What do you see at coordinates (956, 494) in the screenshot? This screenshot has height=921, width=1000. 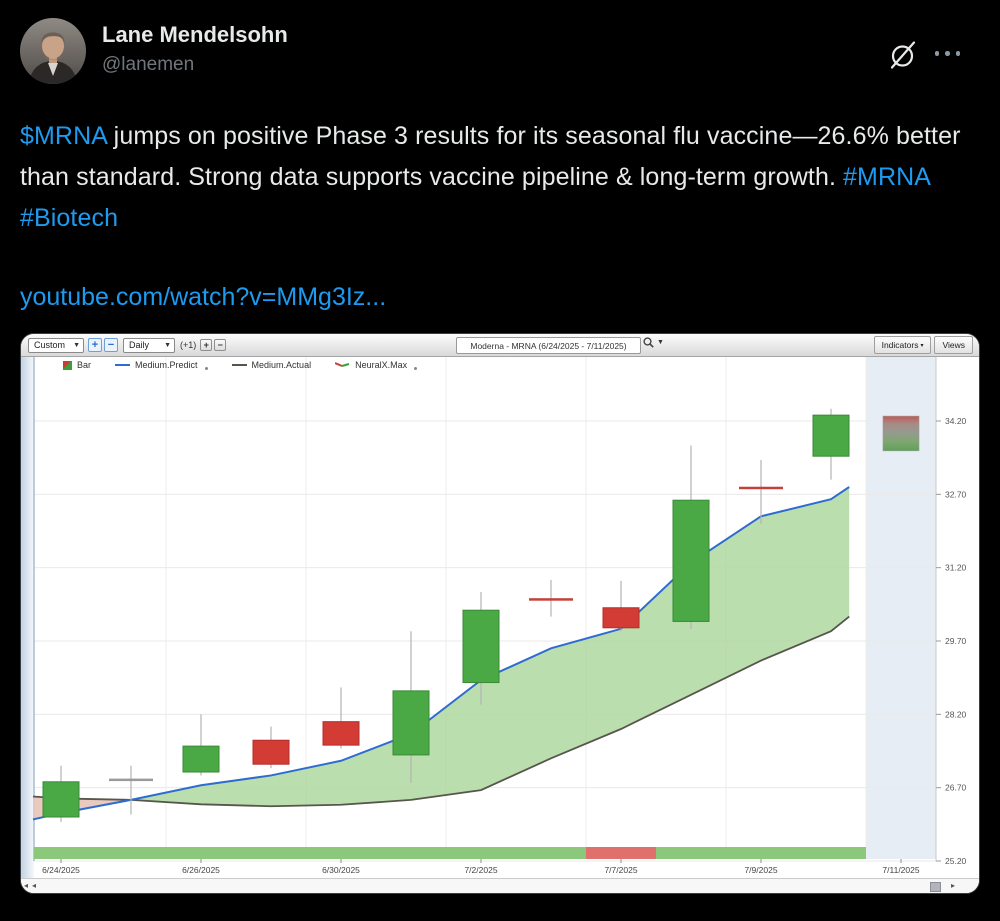 I see `svg-text: 32.70` at bounding box center [956, 494].